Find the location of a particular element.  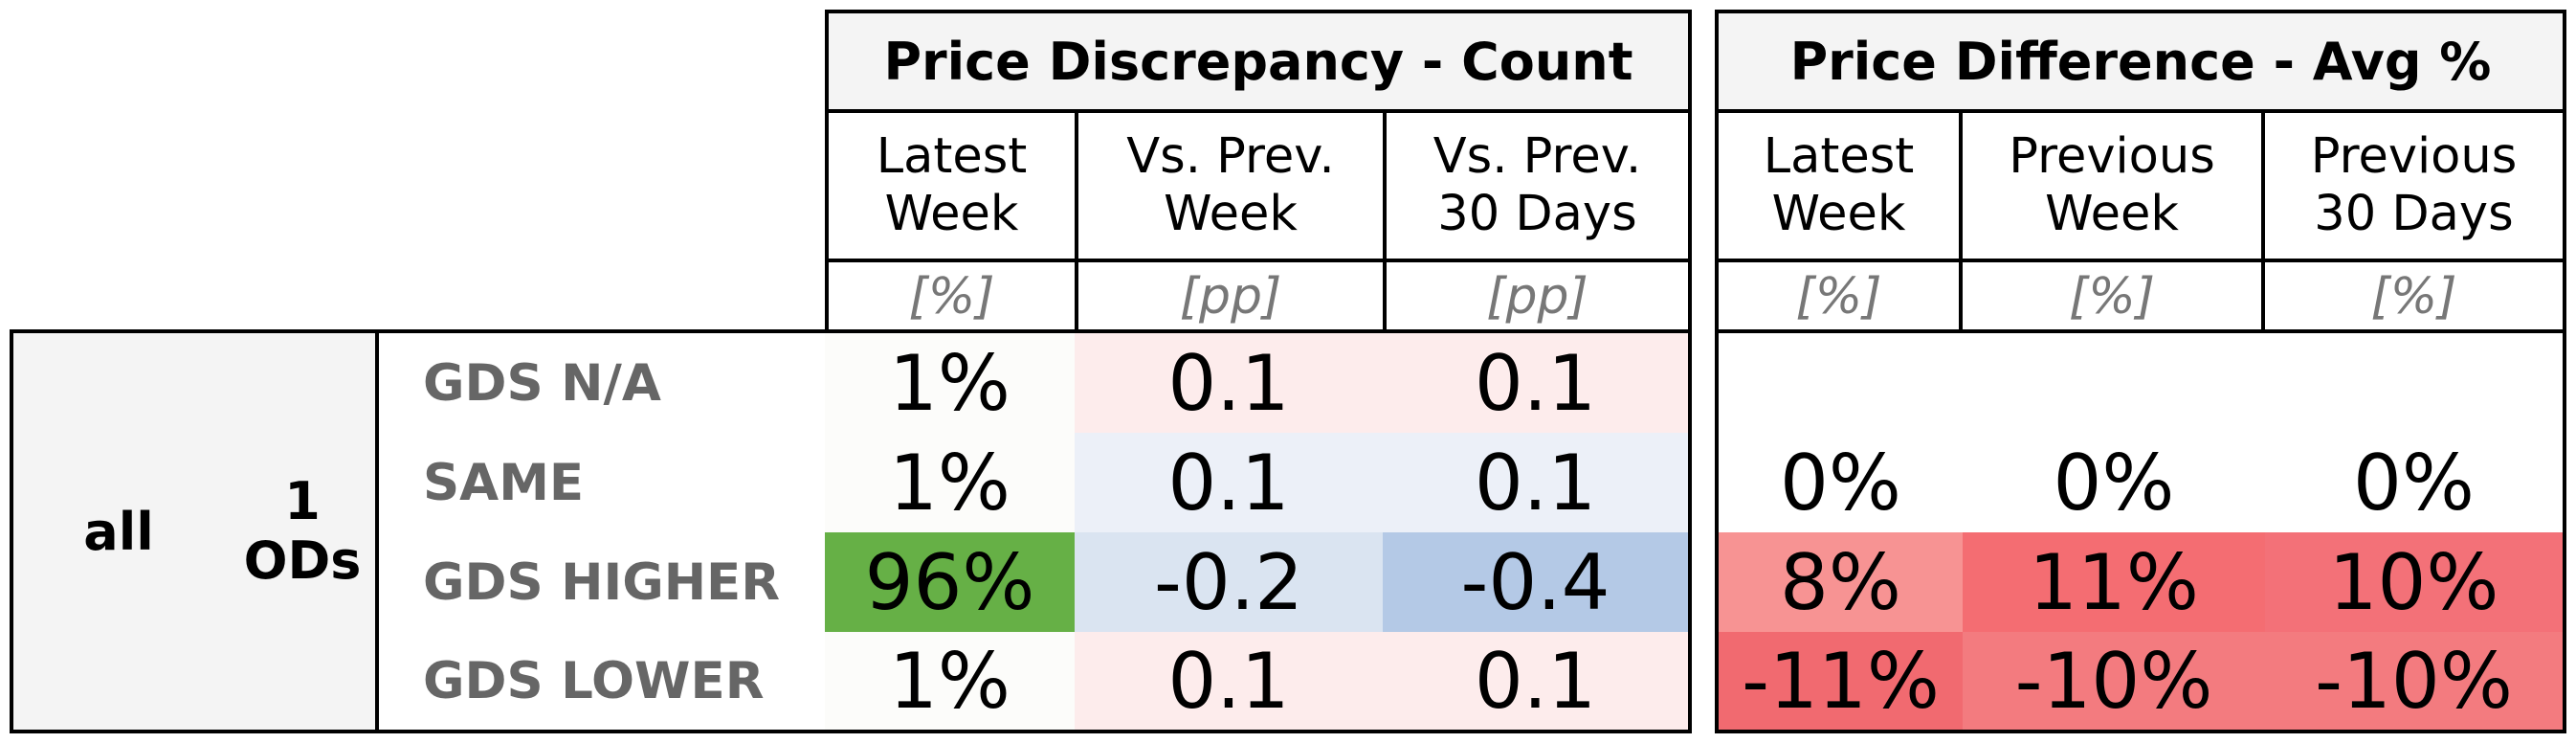

row-label-same: SAME is located at coordinates (504, 483).